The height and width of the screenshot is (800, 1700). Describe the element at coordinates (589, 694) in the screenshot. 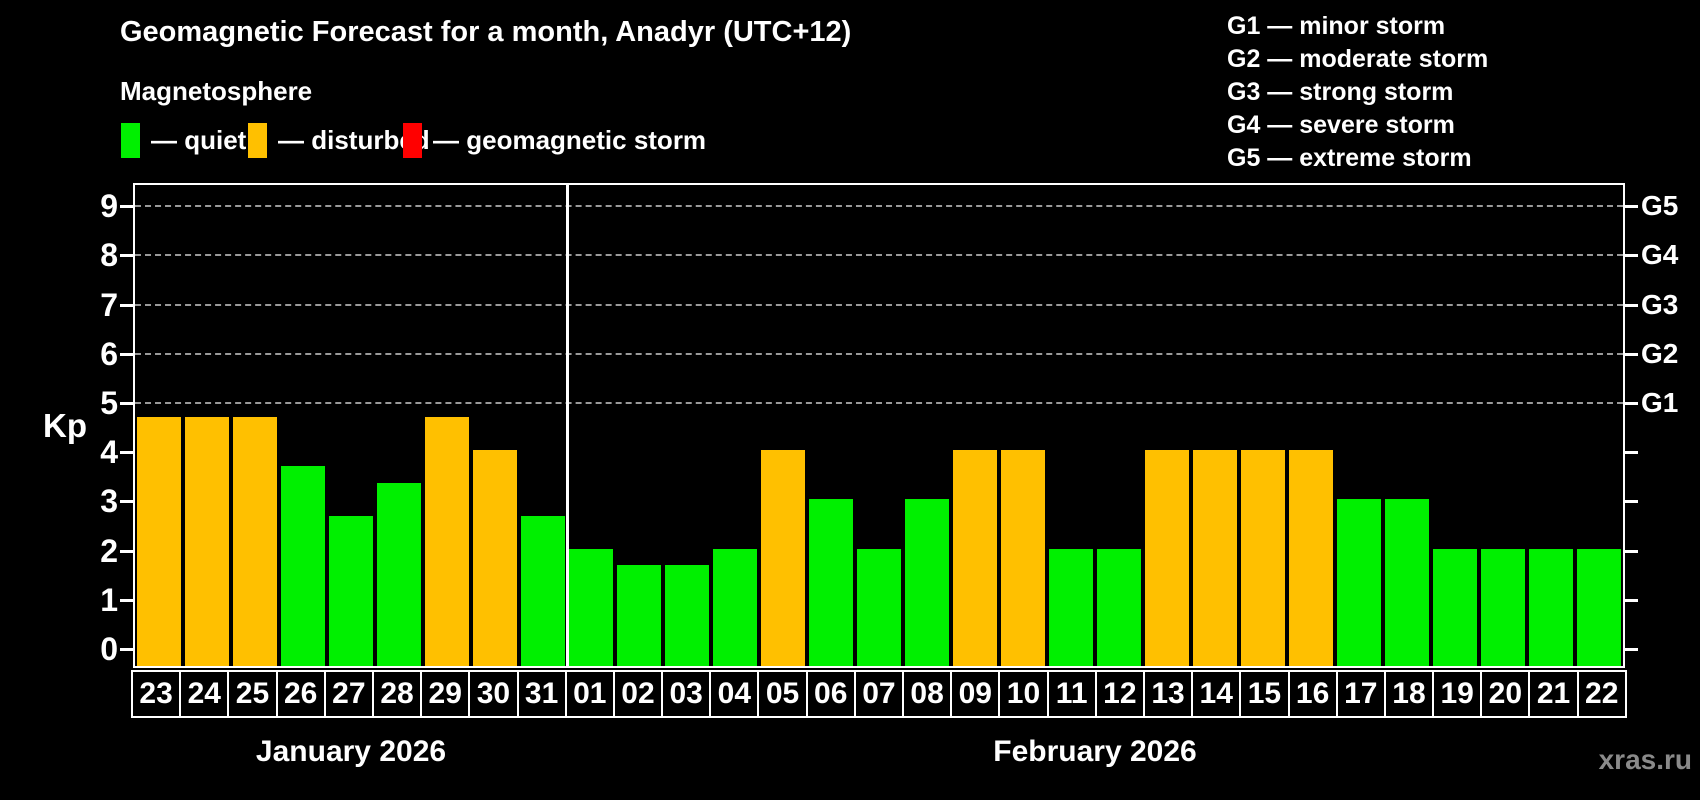

I see `date-cell-01: 01` at that location.